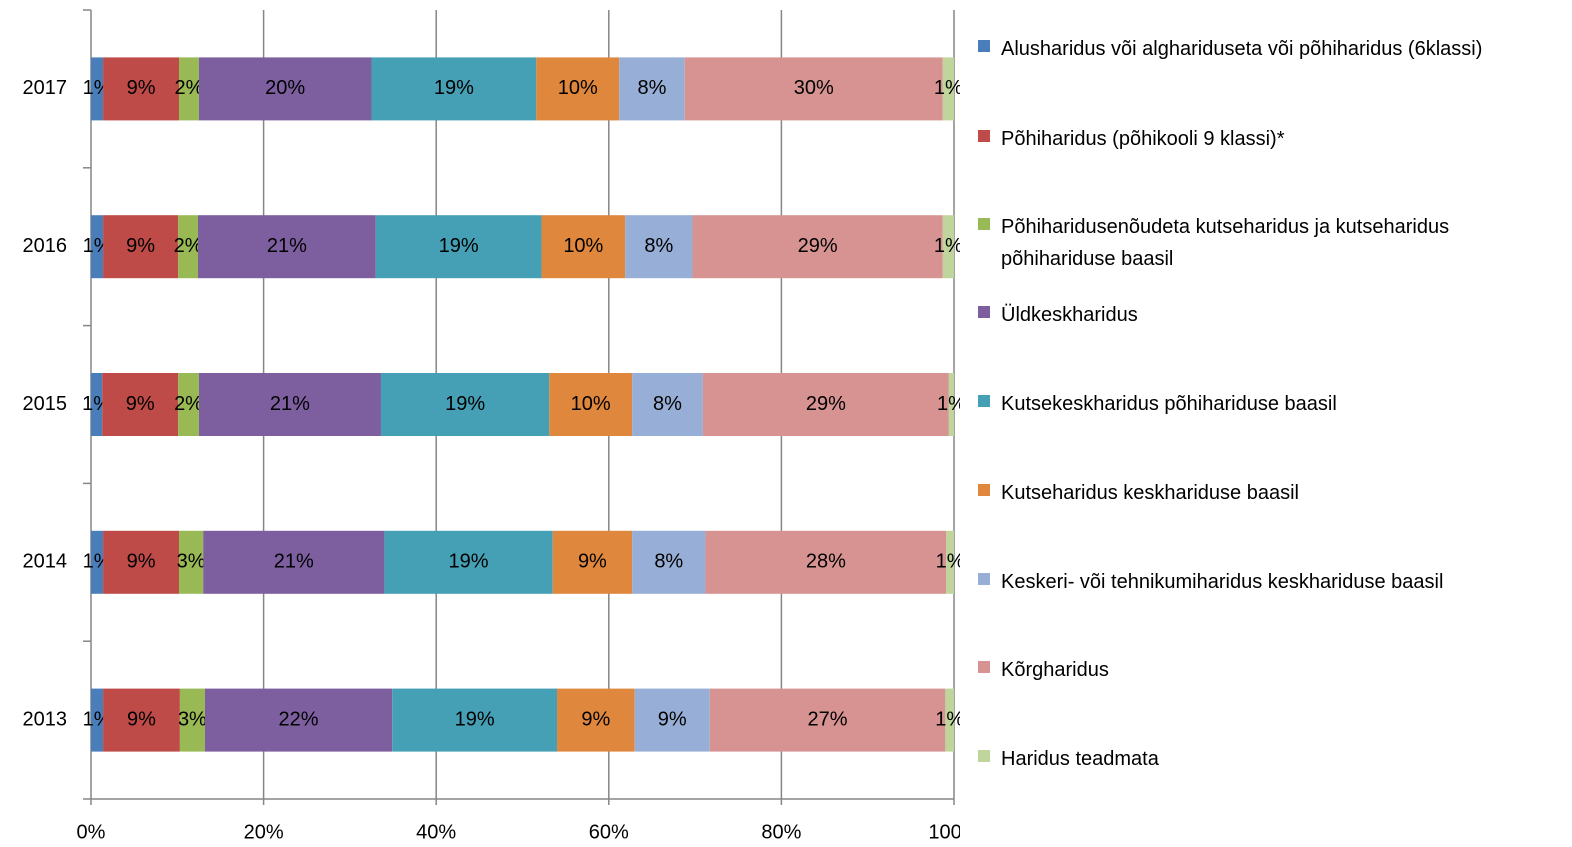 The width and height of the screenshot is (1572, 847). I want to click on legend-item: Kõrgharidus, so click(1263, 670).